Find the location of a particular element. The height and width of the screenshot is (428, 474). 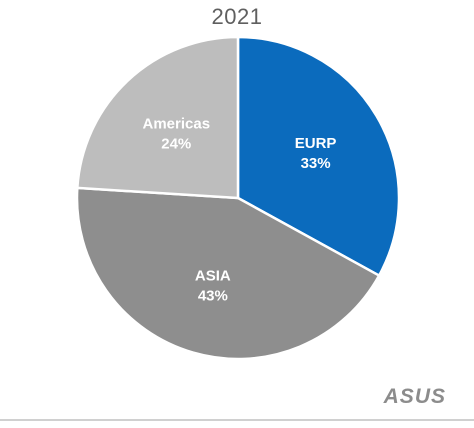

asus-logo: ASUS is located at coordinates (414, 396).